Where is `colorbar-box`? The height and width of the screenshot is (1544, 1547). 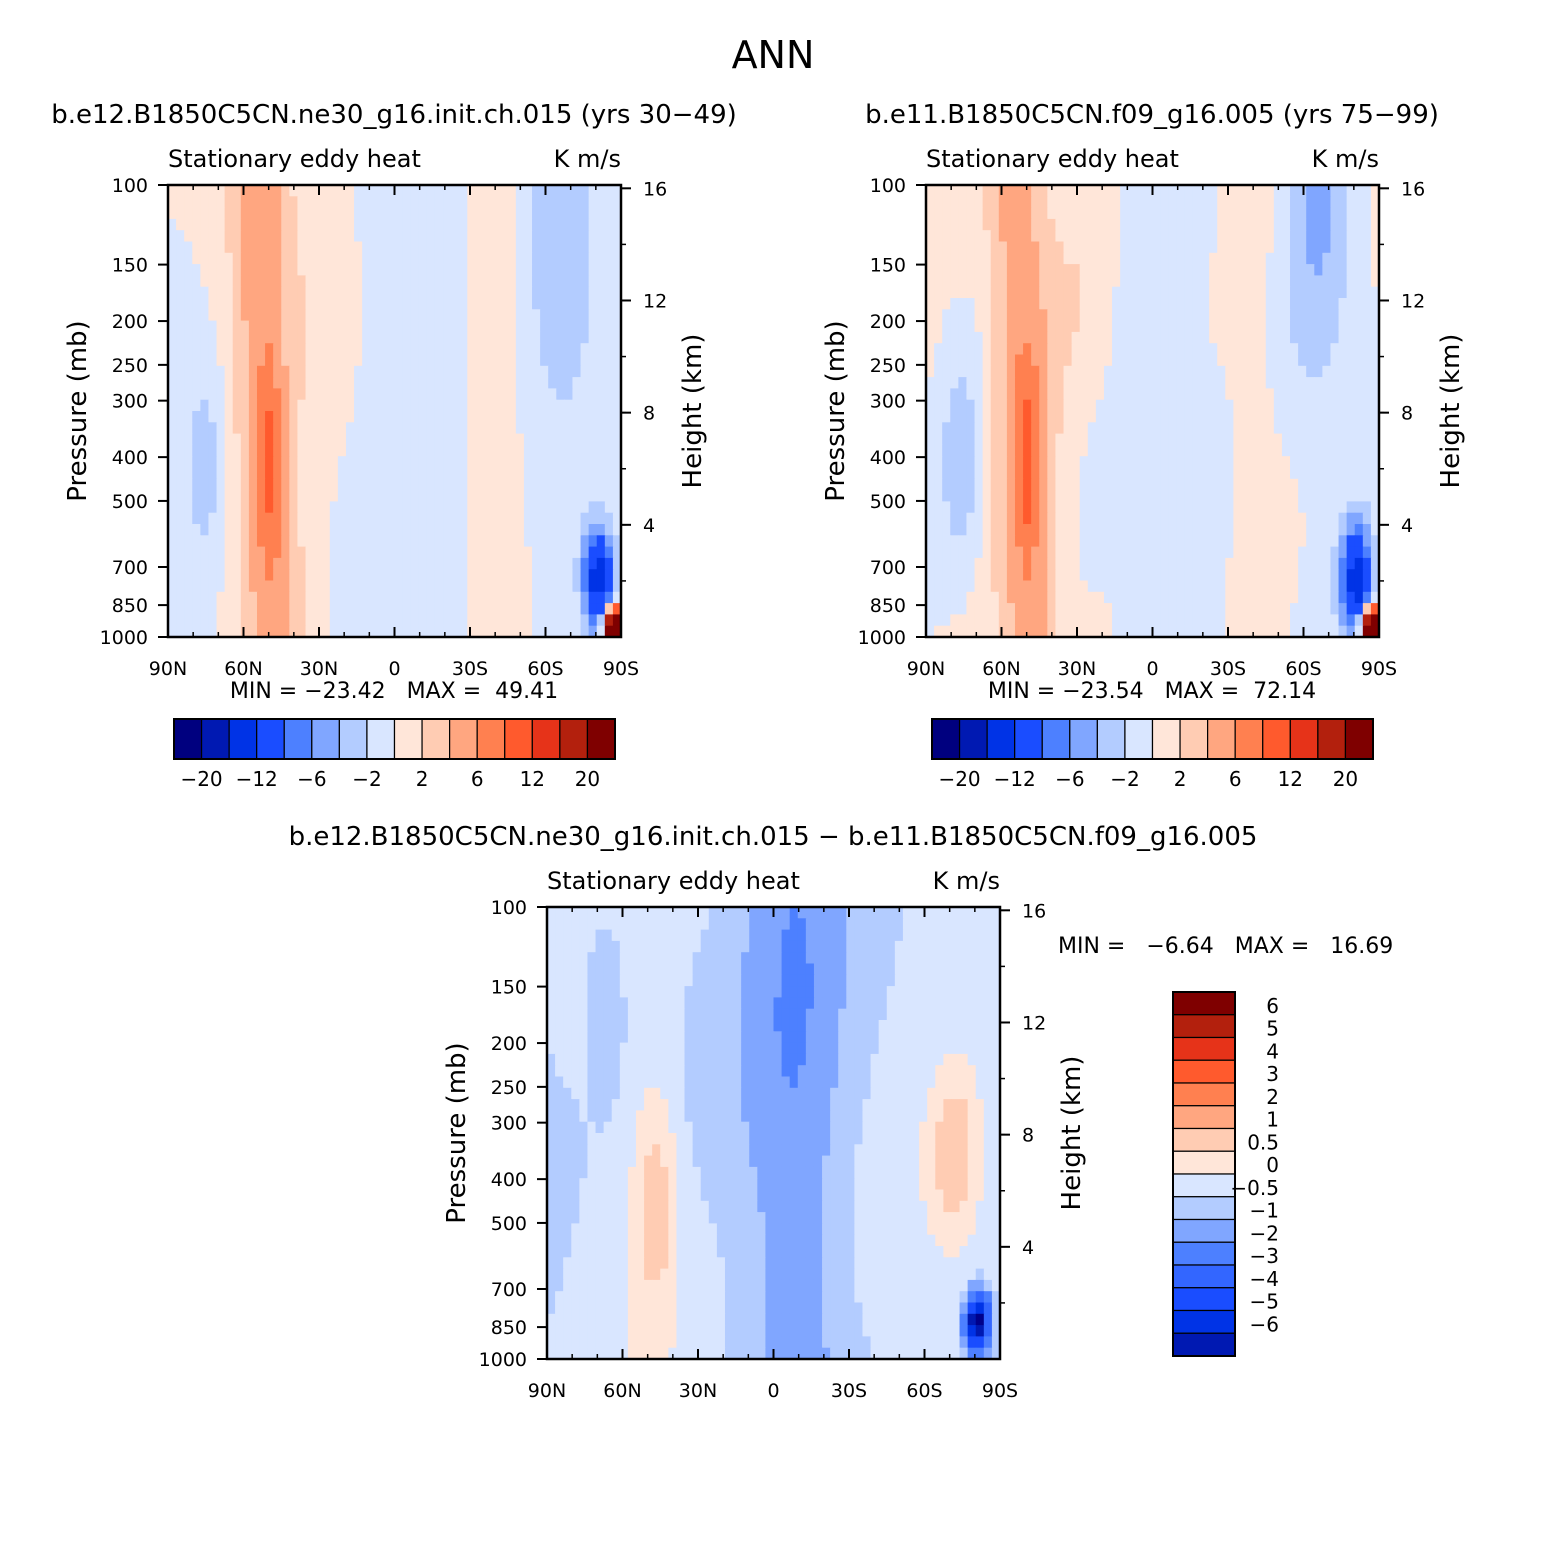
colorbar-box is located at coordinates (574, 739).